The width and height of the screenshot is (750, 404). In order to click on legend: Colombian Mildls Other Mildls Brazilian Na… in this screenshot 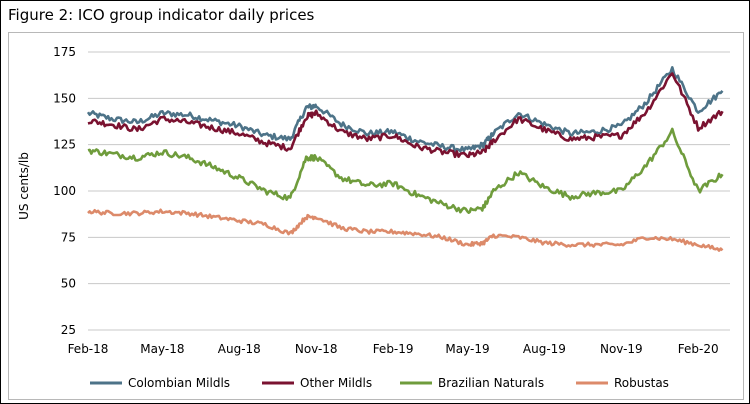, I will do `click(379, 383)`.